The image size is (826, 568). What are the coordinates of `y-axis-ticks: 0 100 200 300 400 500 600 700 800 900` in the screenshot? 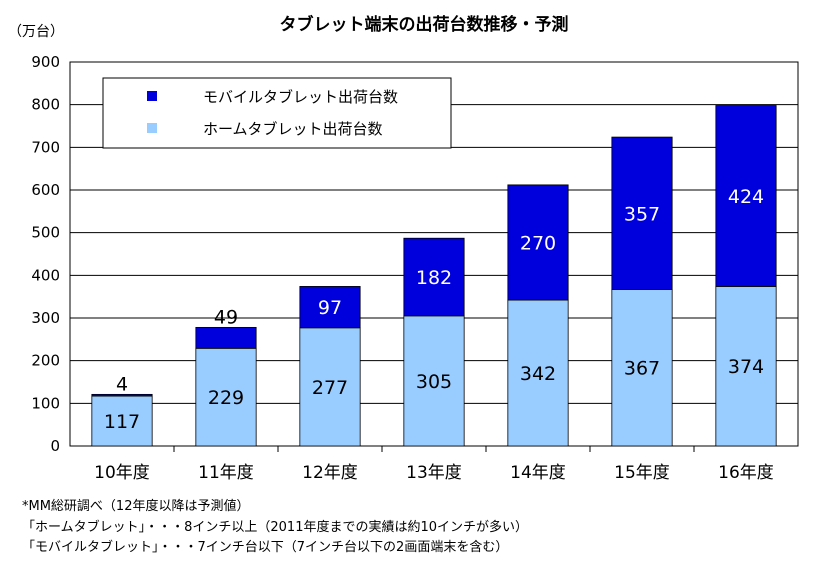 It's located at (45, 254).